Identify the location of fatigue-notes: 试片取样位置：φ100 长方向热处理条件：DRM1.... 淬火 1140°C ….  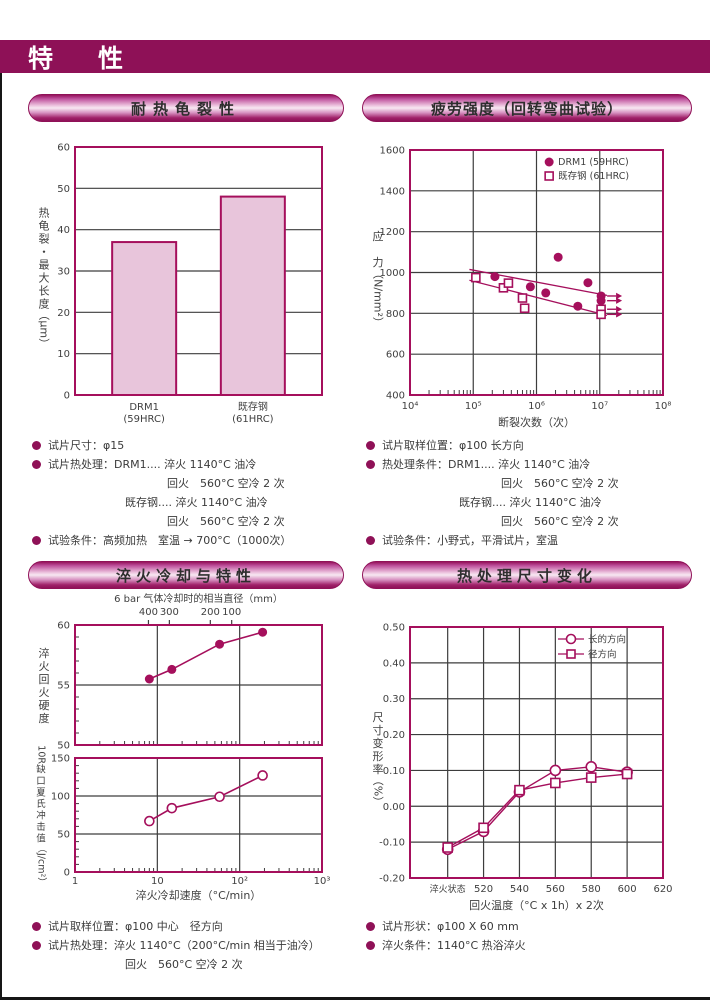
(527, 493).